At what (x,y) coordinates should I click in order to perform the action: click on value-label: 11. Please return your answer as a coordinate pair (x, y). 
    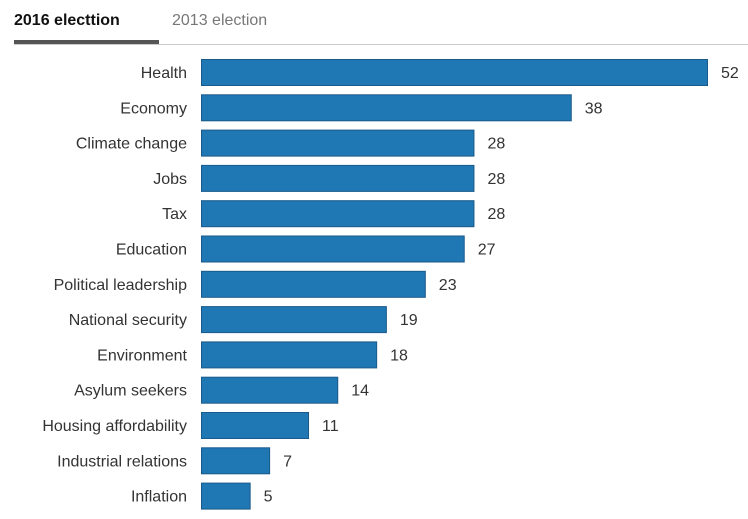
    Looking at the image, I should click on (330, 426).